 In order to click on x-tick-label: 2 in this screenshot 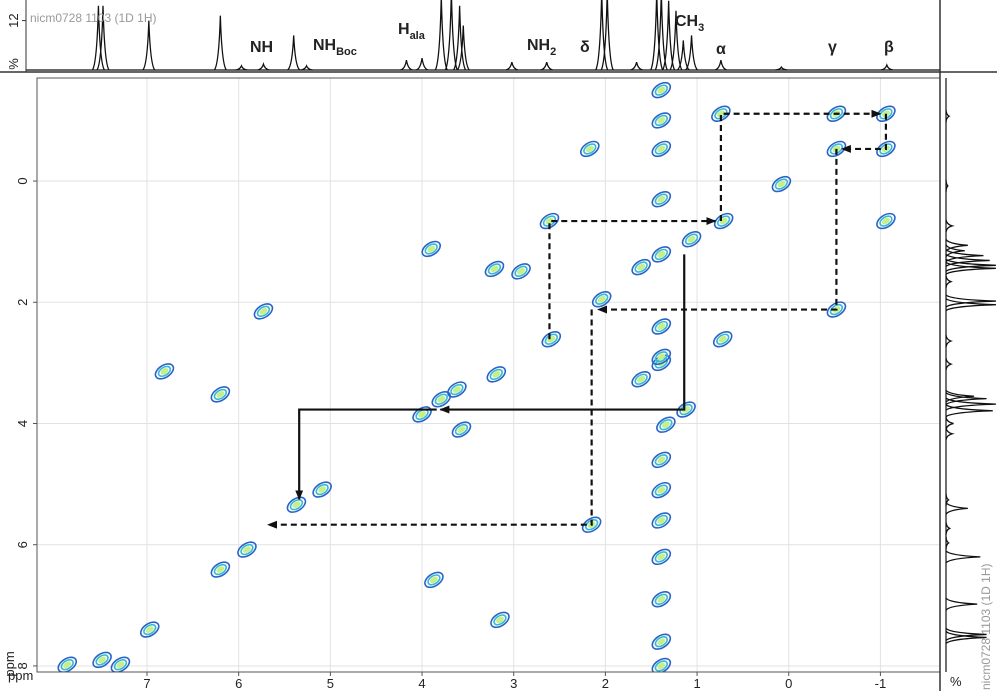, I will do `click(605, 683)`.